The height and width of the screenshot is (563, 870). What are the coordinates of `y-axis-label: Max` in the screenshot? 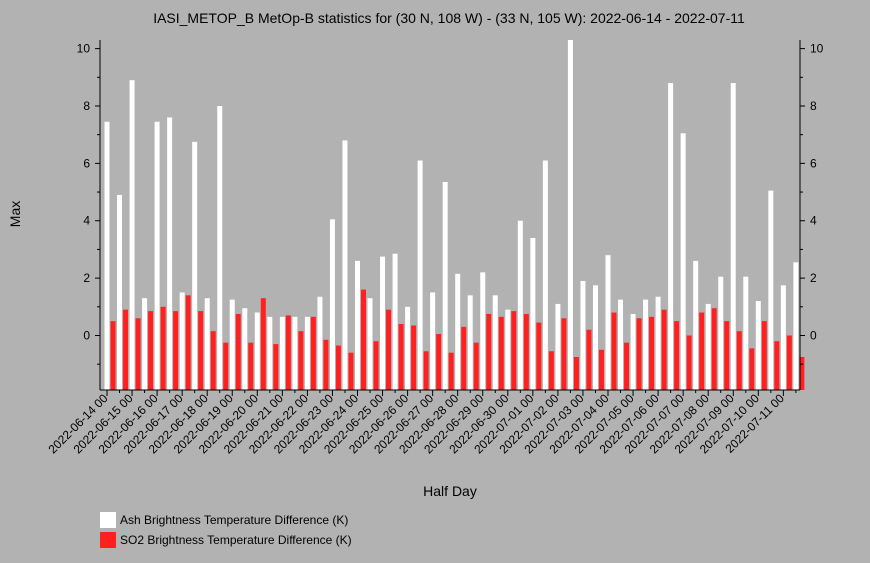 It's located at (15, 214).